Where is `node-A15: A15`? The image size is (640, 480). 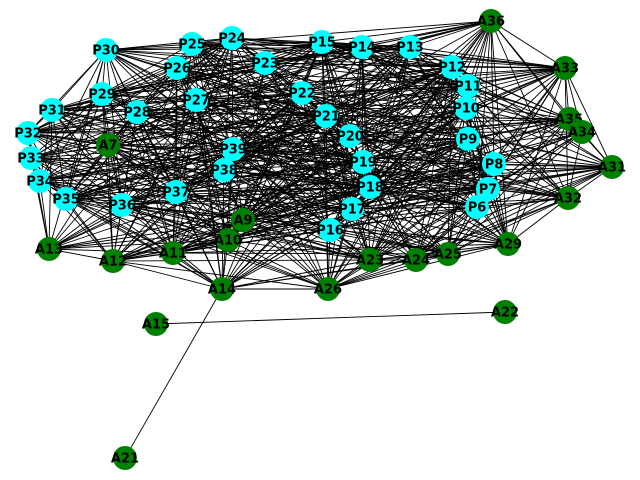
node-A15: A15 is located at coordinates (156, 324).